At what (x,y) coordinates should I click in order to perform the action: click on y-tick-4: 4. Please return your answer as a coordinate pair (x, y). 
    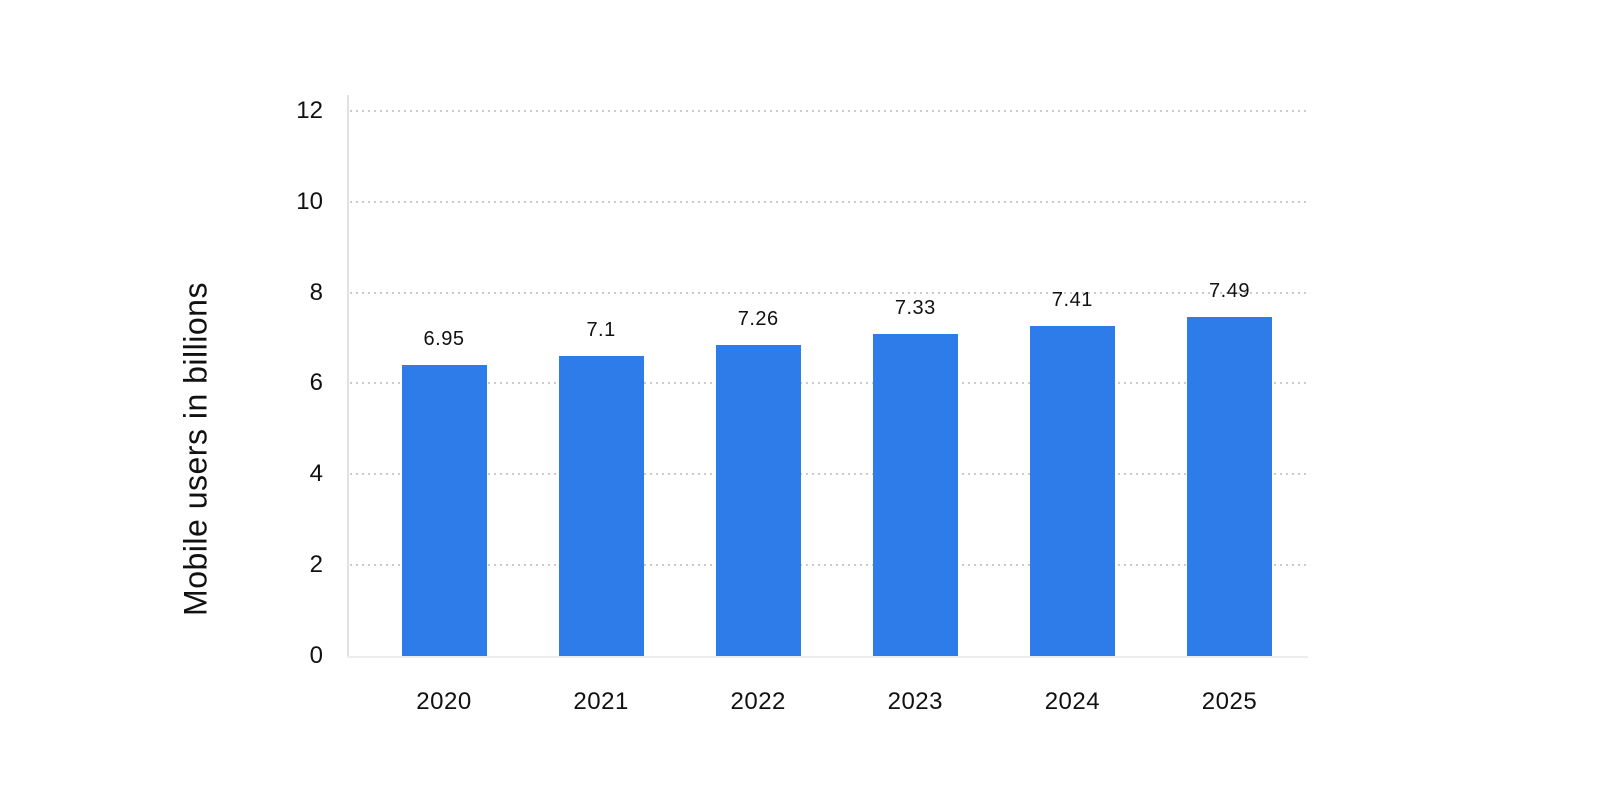
    Looking at the image, I should click on (316, 474).